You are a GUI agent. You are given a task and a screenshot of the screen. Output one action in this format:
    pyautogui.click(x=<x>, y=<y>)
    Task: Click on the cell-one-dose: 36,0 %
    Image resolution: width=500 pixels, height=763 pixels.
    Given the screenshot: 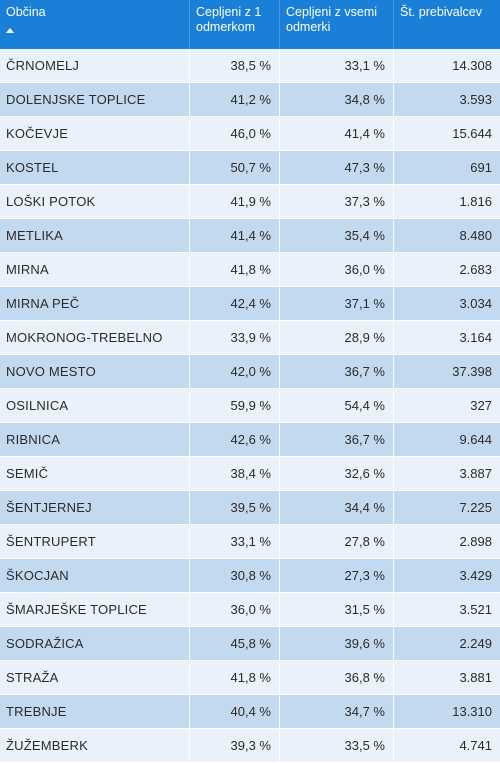 What is the action you would take?
    pyautogui.click(x=235, y=610)
    